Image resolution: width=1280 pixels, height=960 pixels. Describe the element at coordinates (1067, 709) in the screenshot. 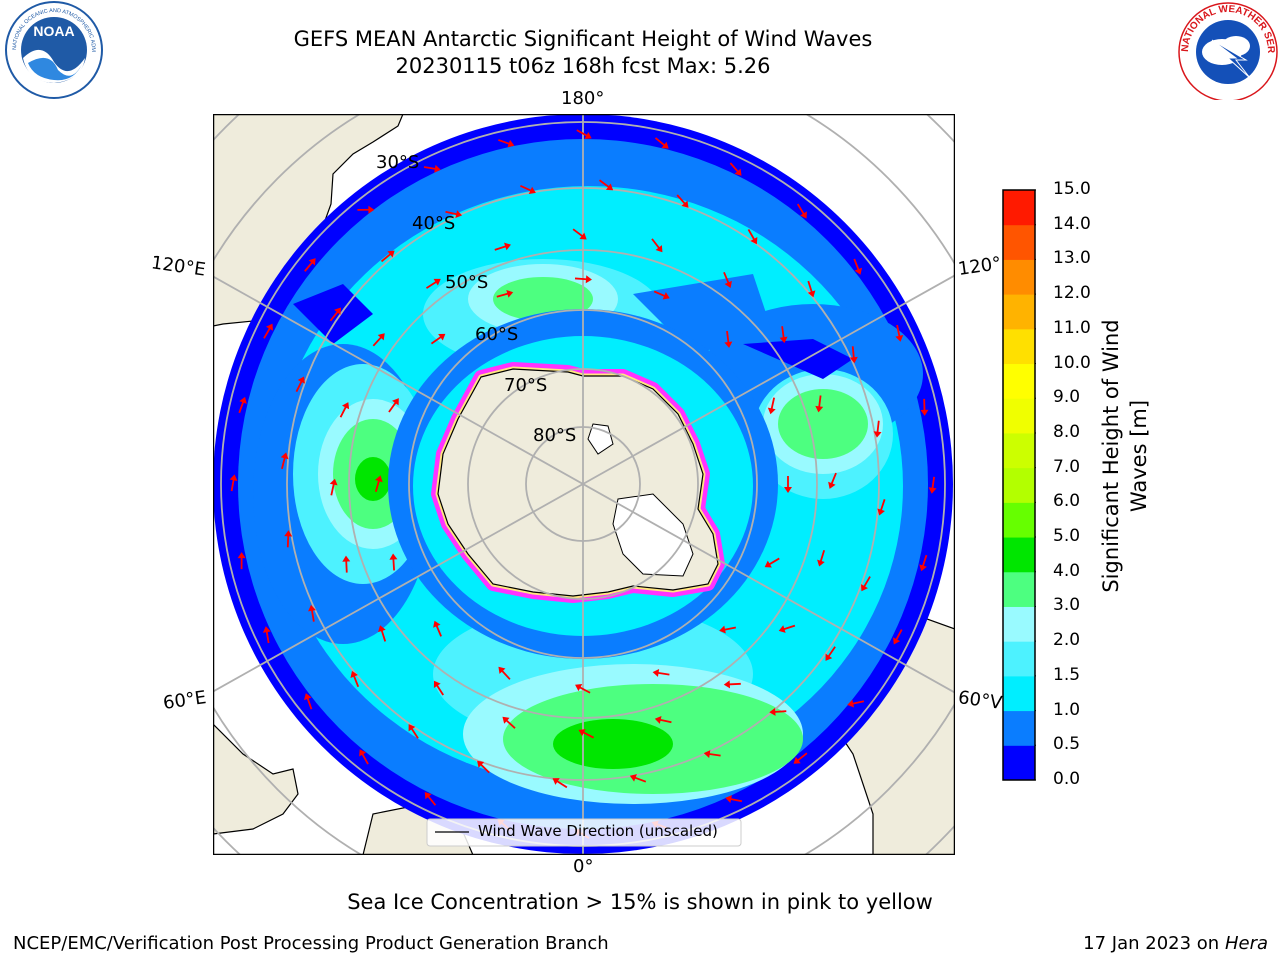

I see `colorbar-tick-label: 1.0` at that location.